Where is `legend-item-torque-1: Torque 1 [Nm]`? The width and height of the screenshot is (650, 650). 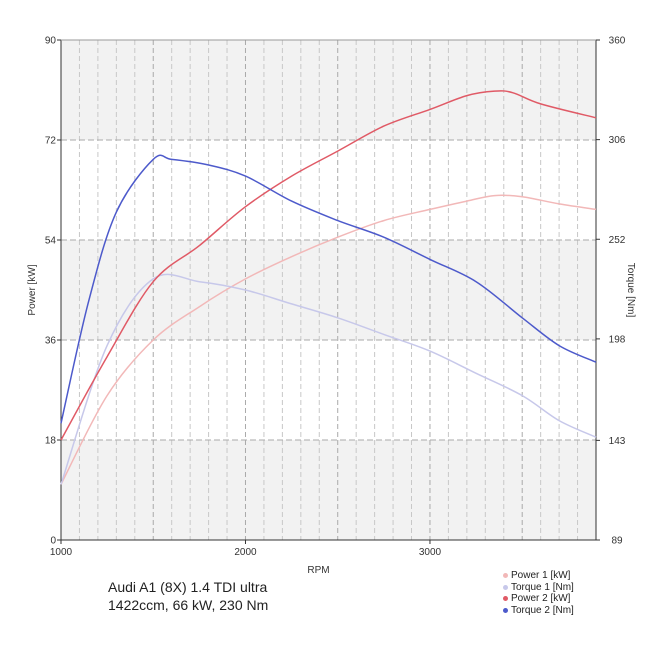 legend-item-torque-1: Torque 1 [Nm] is located at coordinates (538, 588).